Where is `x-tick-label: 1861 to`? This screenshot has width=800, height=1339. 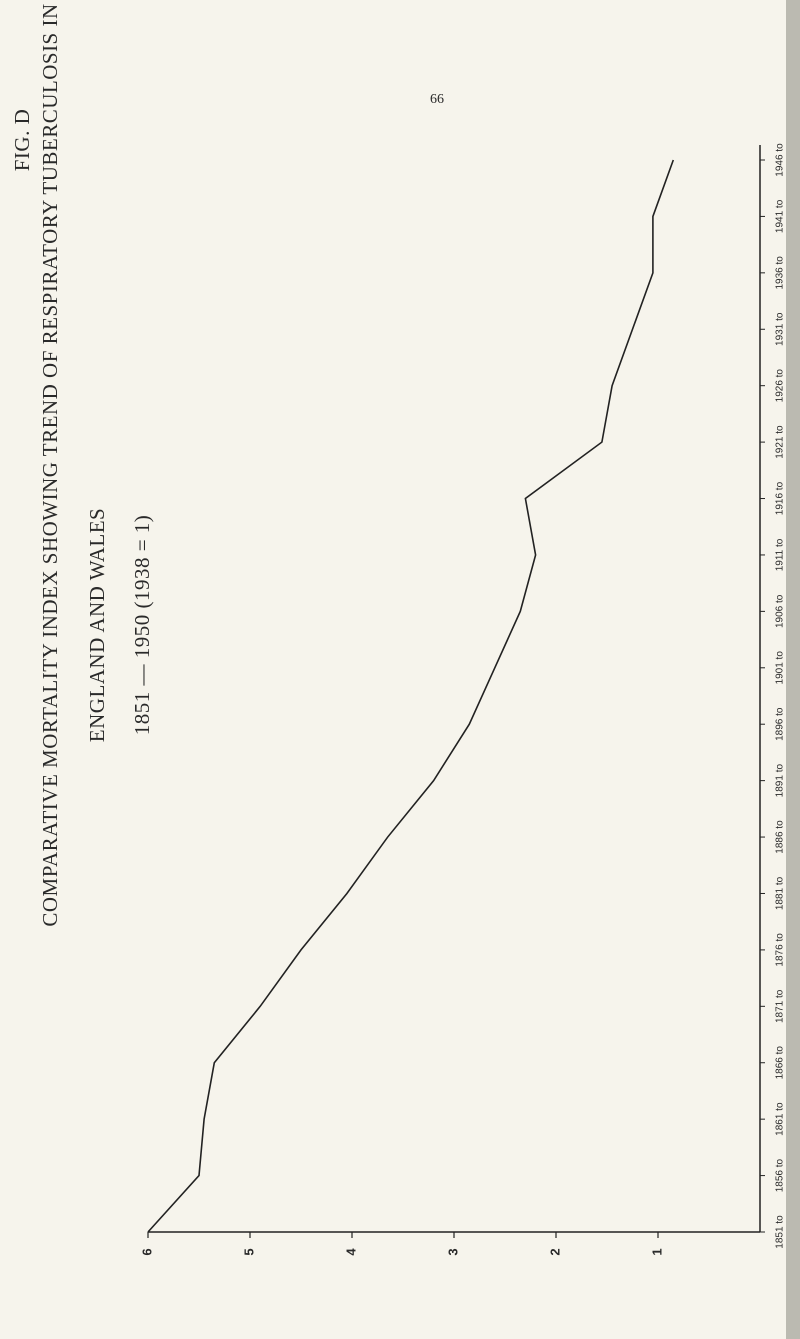
x-tick-label: 1861 to is located at coordinates (780, 1119).